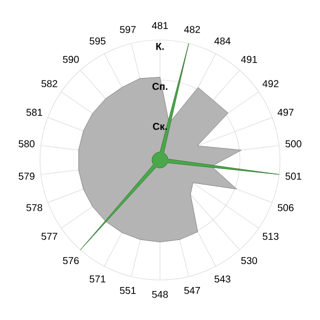 Image resolution: width=320 pixels, height=320 pixels. What do you see at coordinates (159, 126) in the screenshot?
I see `y-tick-label: Ск.` at bounding box center [159, 126].